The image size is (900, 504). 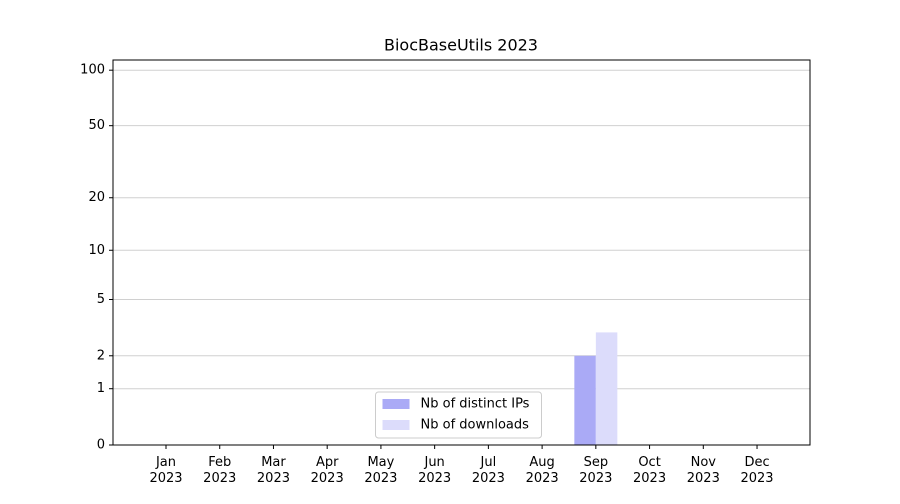 What do you see at coordinates (434, 470) in the screenshot?
I see `x-tick-label: Jun 2023` at bounding box center [434, 470].